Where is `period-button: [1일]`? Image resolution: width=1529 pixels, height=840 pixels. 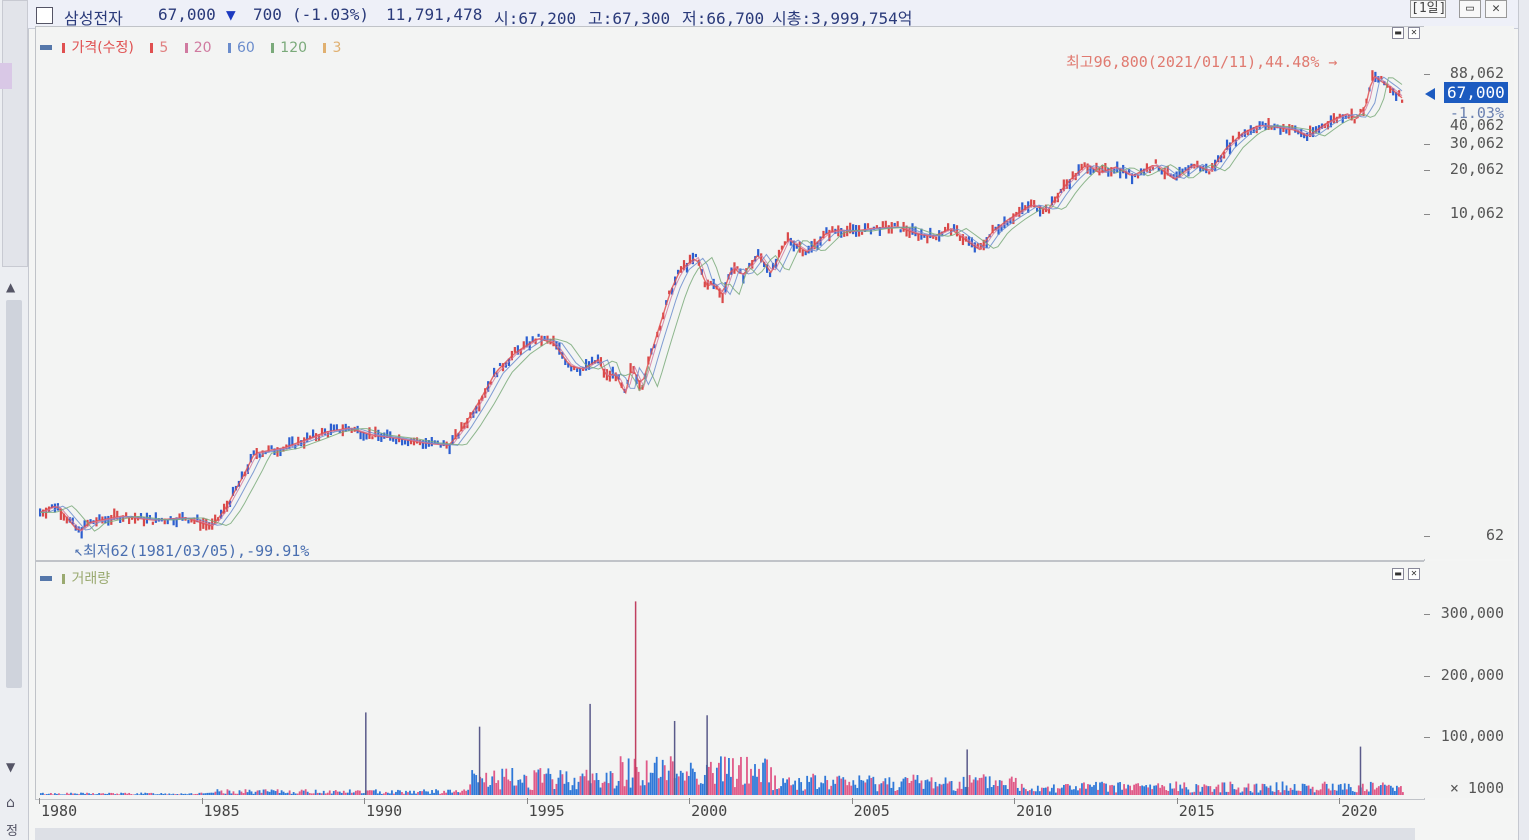
period-button: [1일] is located at coordinates (1428, 9).